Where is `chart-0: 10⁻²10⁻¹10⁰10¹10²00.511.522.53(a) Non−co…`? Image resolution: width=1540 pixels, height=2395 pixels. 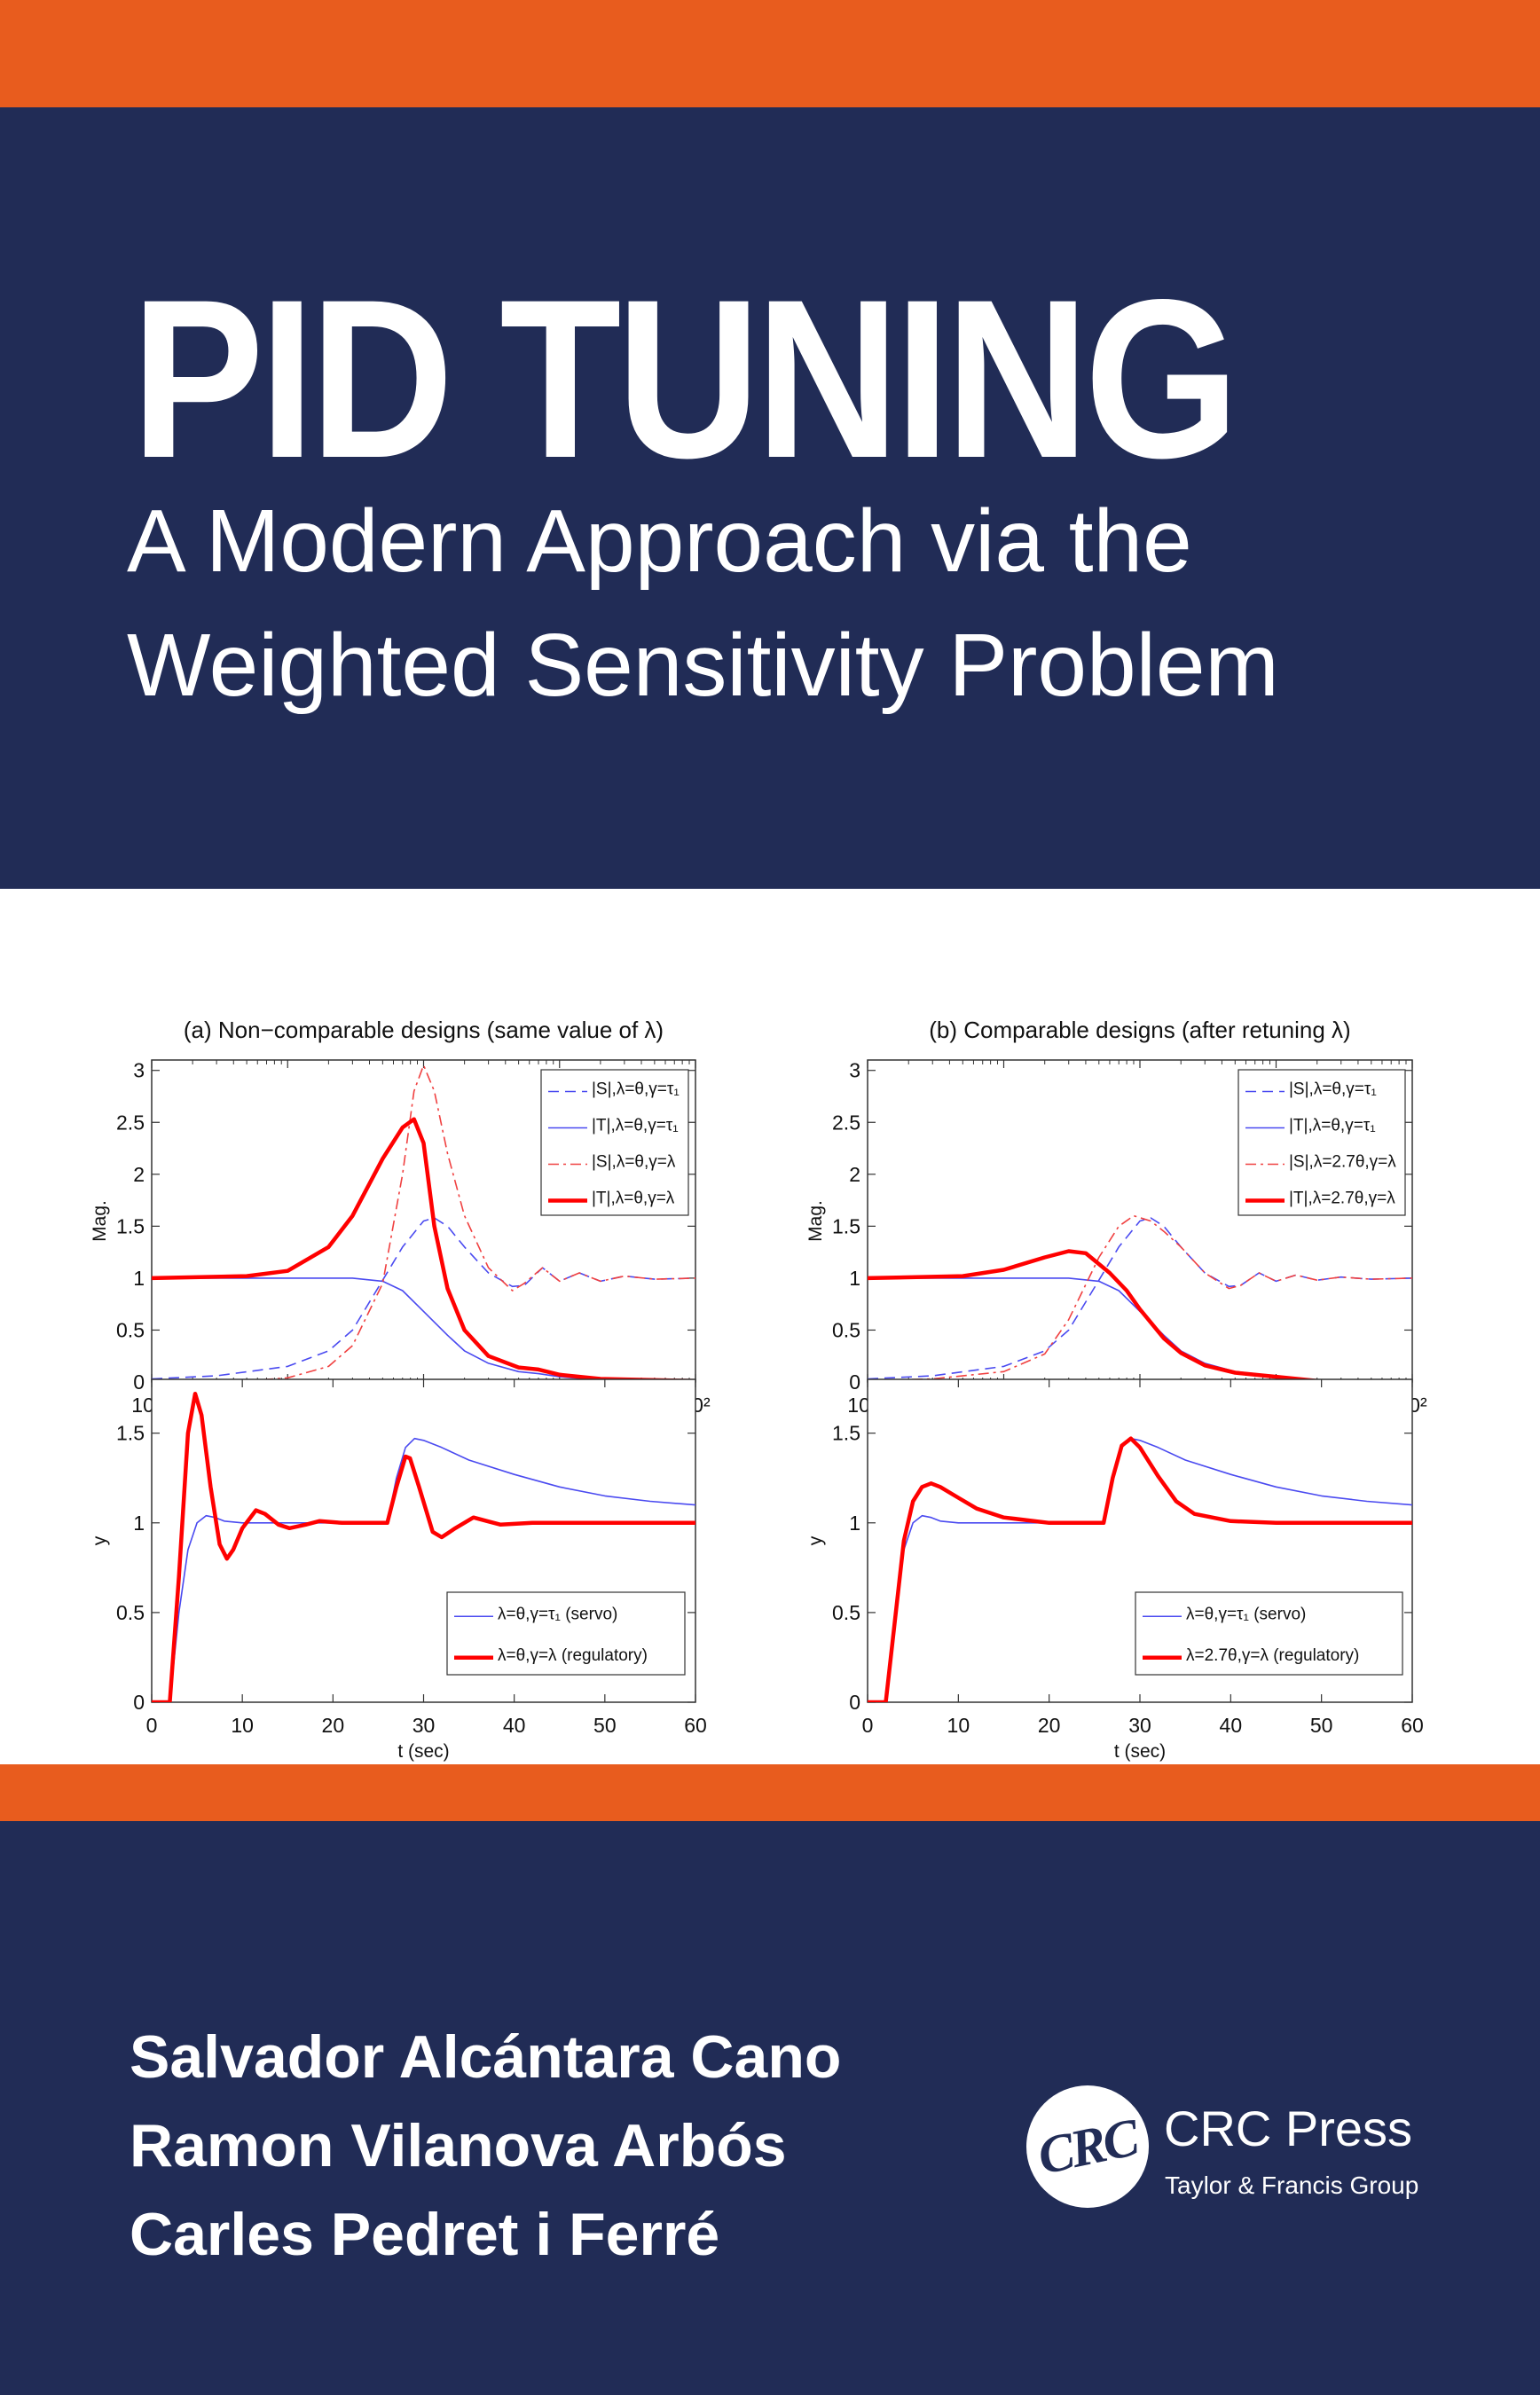 chart-0: 10⁻²10⁻¹10⁰10¹10²00.511.522.53(a) Non−co… is located at coordinates (400, 1229).